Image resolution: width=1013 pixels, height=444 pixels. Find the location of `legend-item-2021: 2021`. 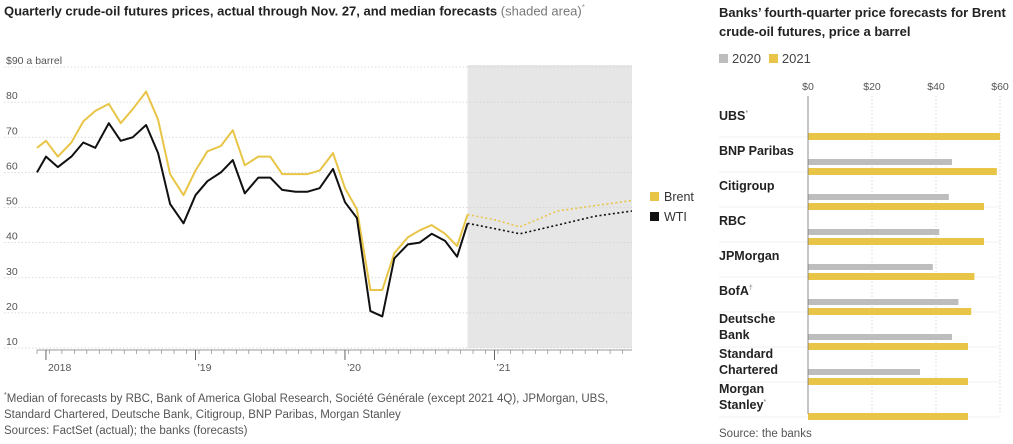

legend-item-2021: 2021 is located at coordinates (789, 58).